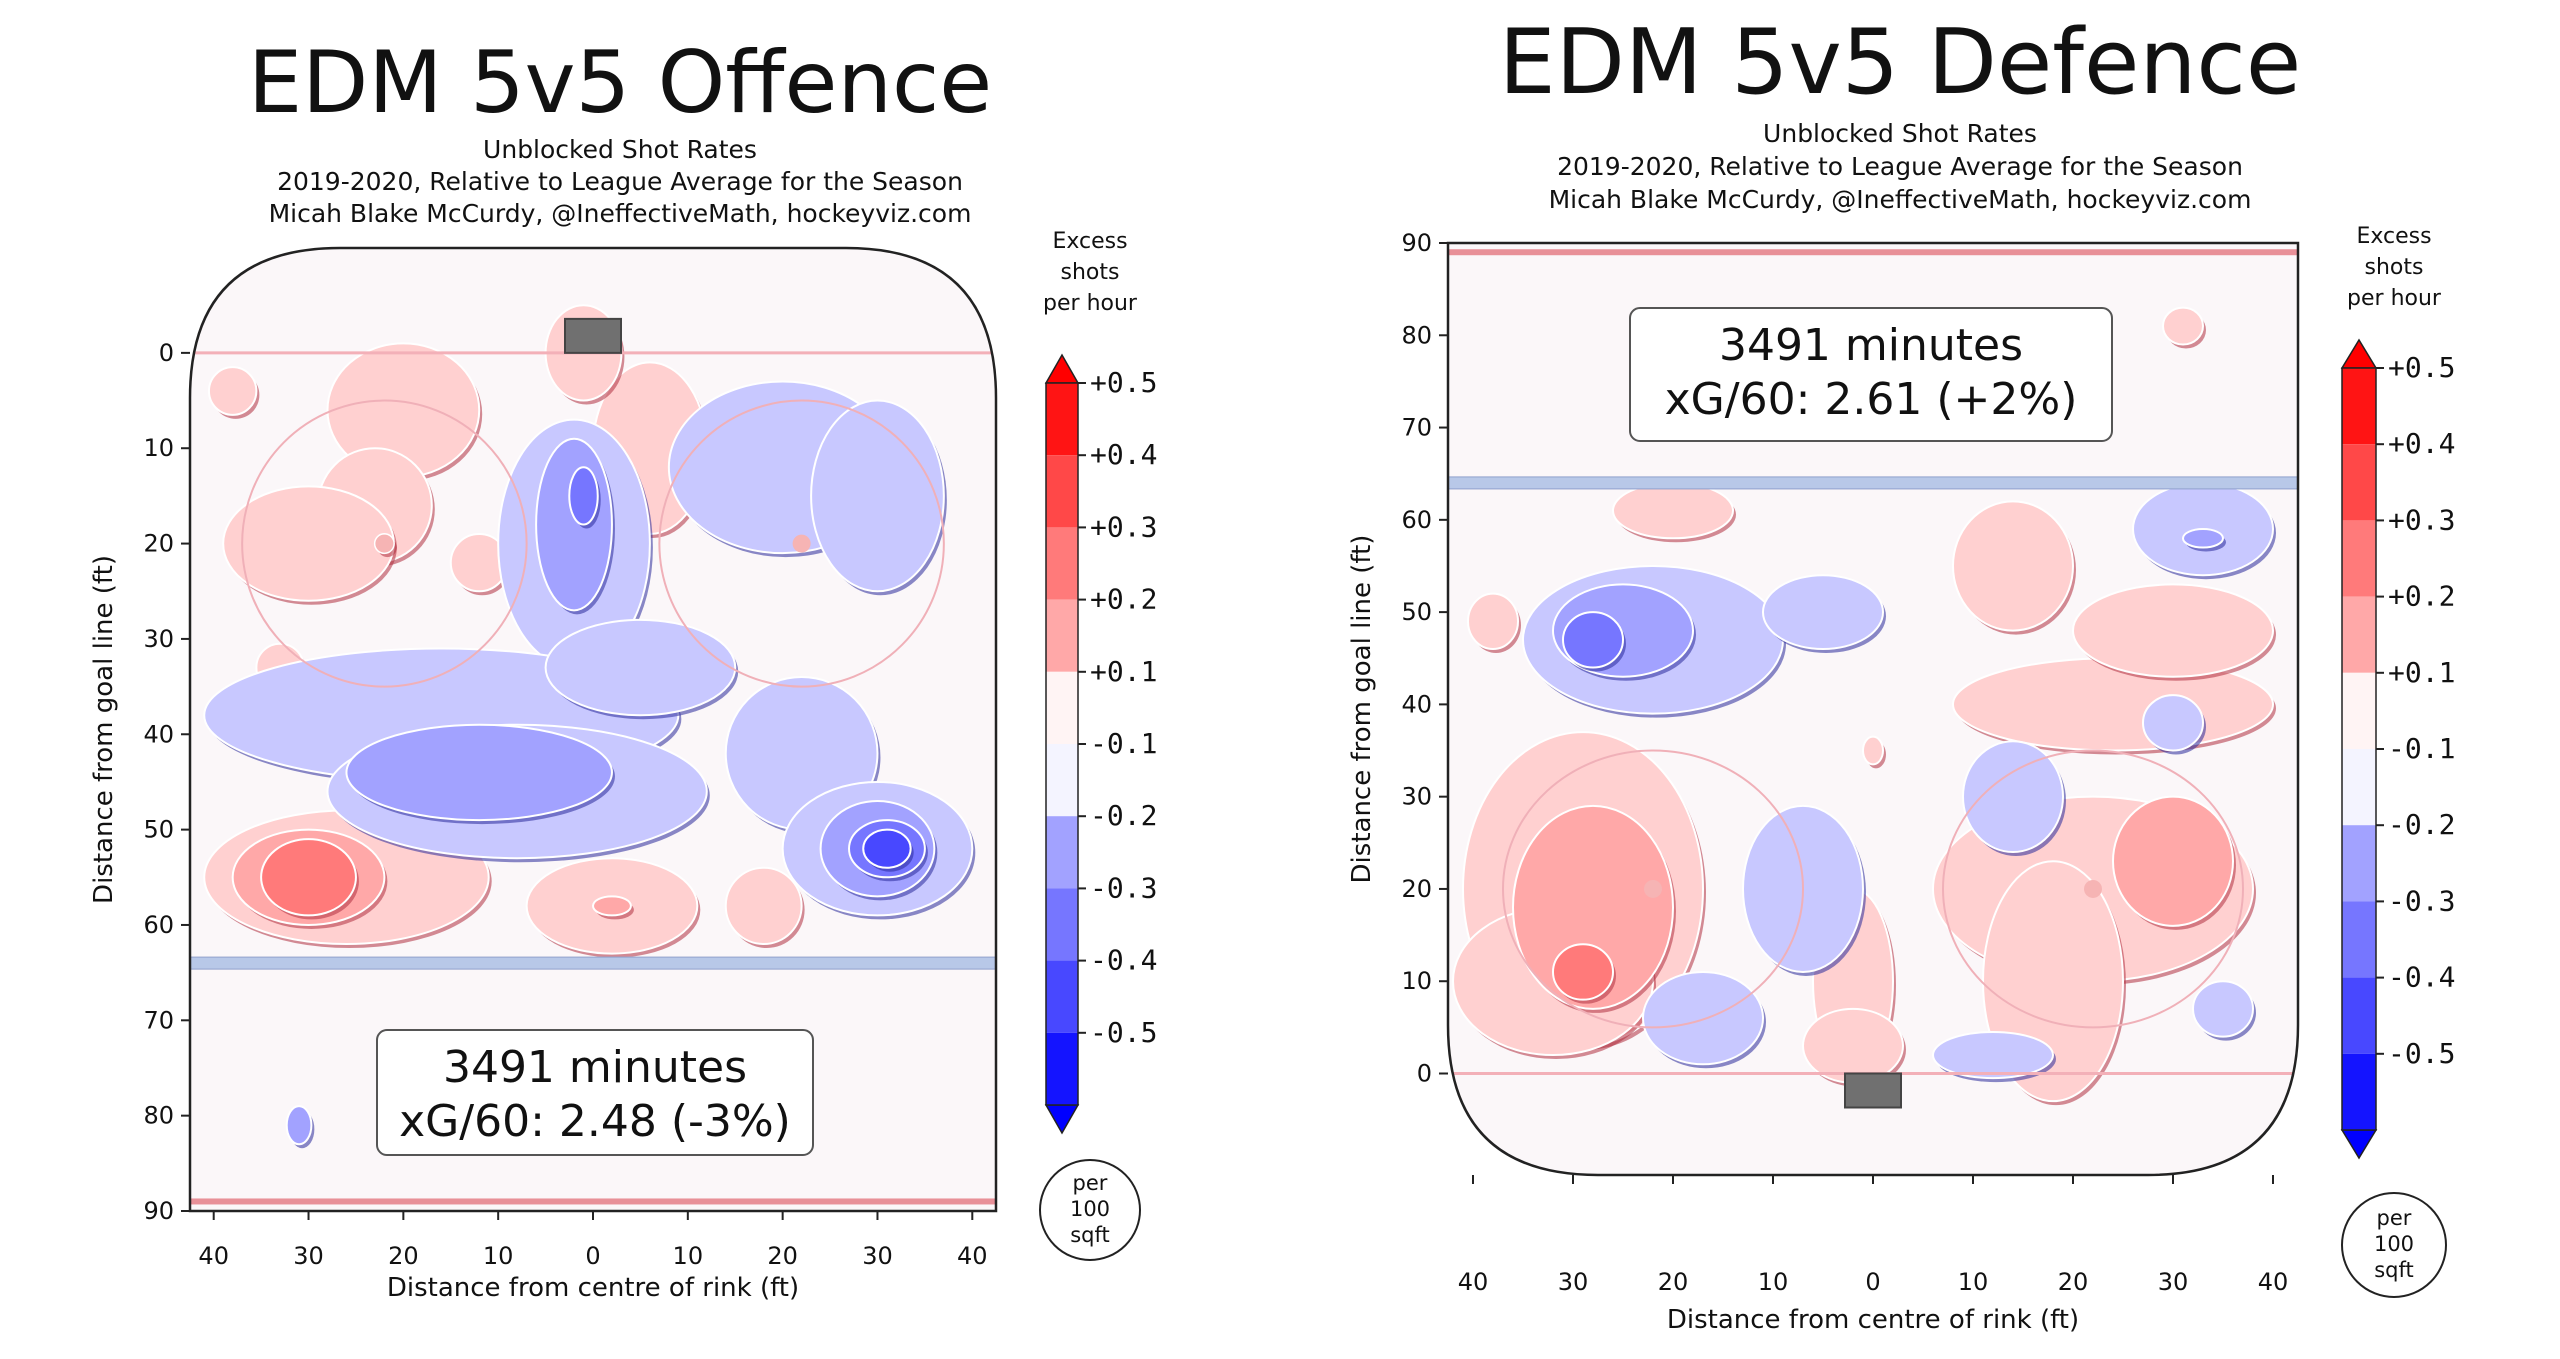 This screenshot has height=1359, width=2560. I want to click on y-tick-label: 10, so click(1416, 981).